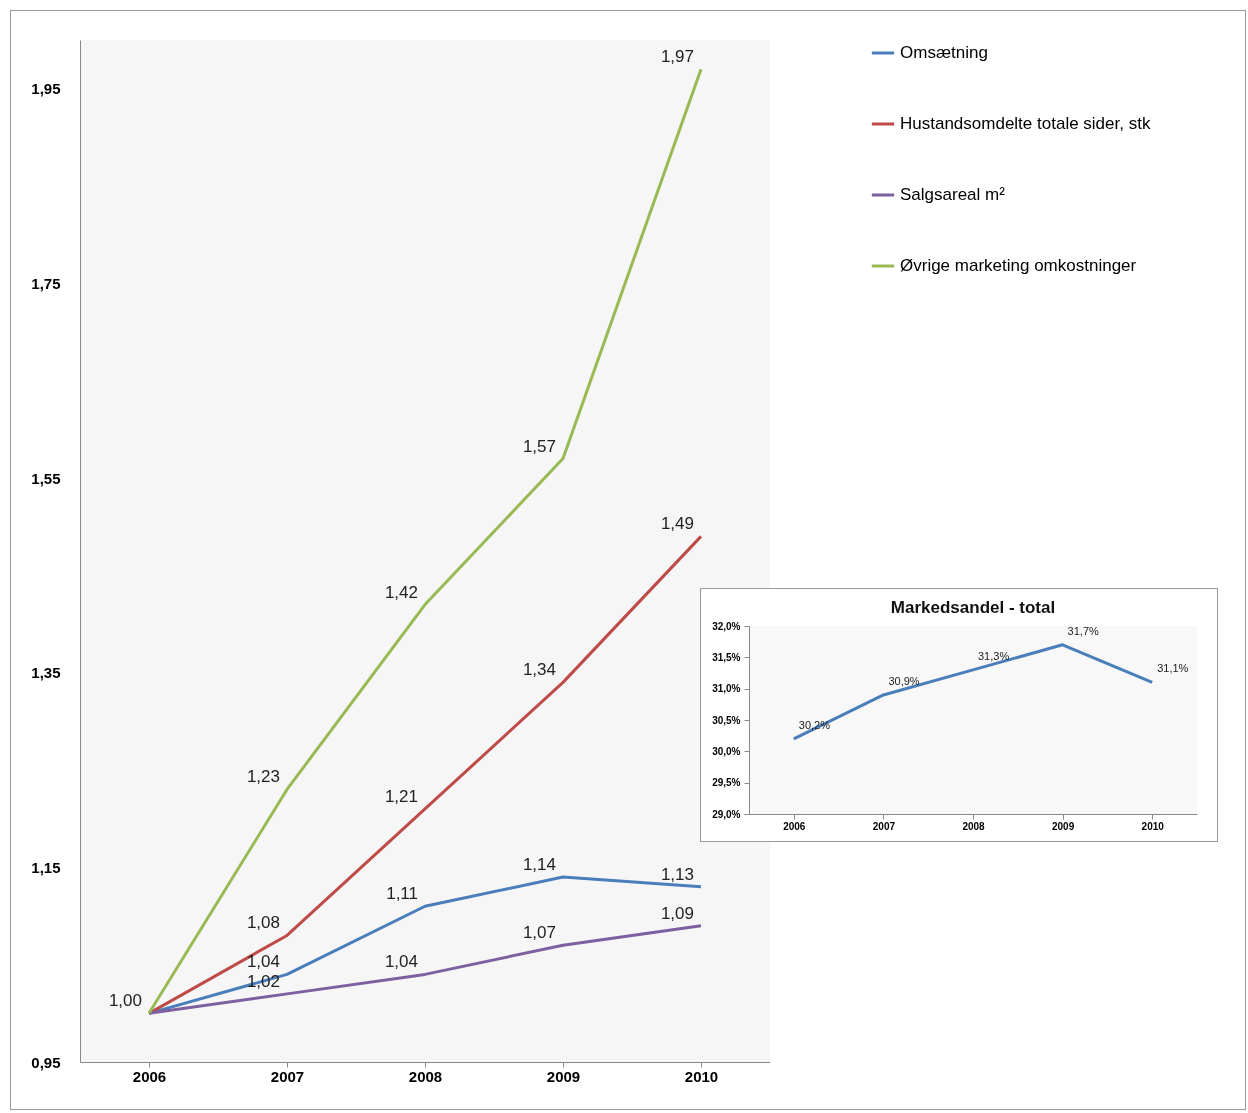 The image size is (1248, 1113). What do you see at coordinates (973, 607) in the screenshot?
I see `chart-title: Markedsandel - total` at bounding box center [973, 607].